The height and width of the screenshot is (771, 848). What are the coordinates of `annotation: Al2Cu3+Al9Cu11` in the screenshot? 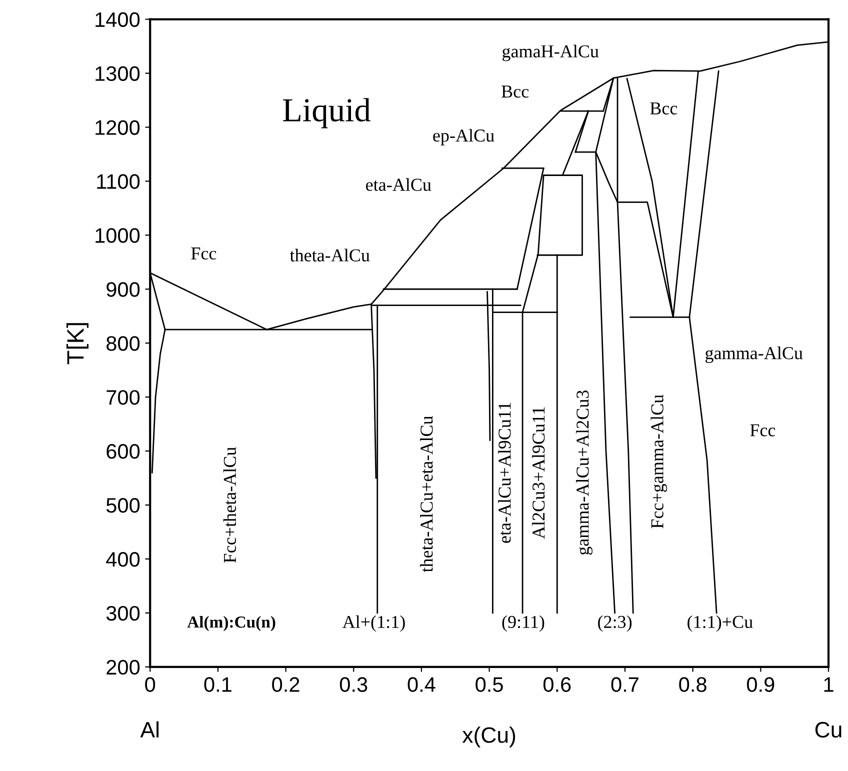 It's located at (538, 473).